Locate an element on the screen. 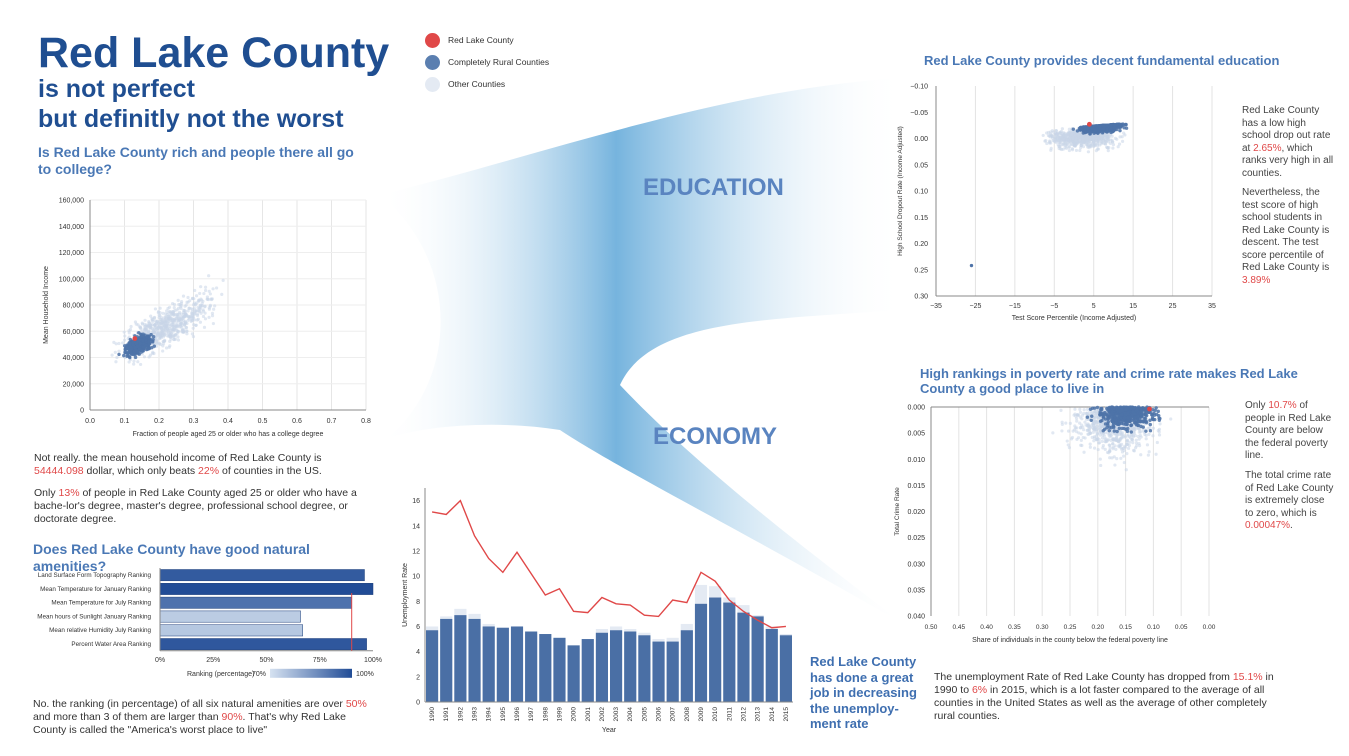 This screenshot has height=756, width=1349. x-tick-label: 35 is located at coordinates (1212, 306).